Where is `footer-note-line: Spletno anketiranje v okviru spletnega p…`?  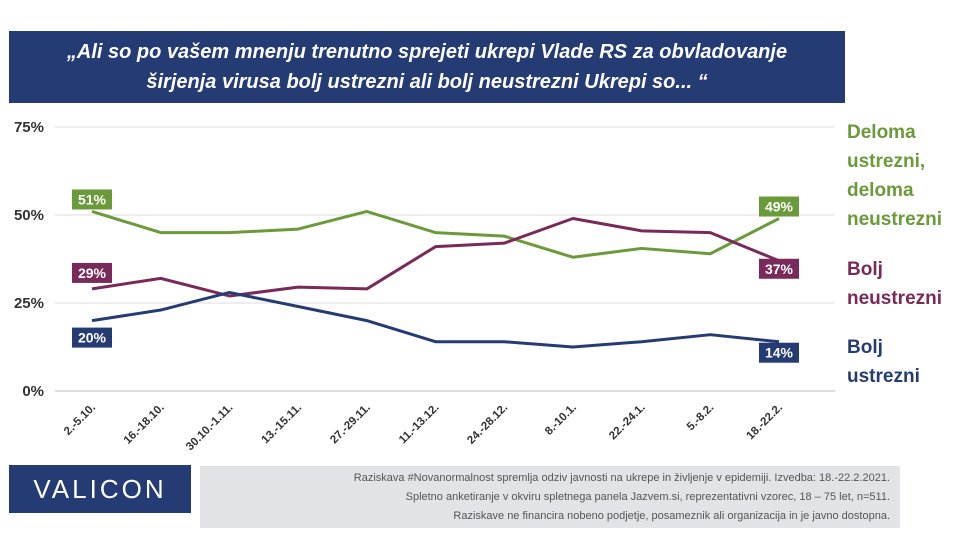
footer-note-line: Spletno anketiranje v okviru spletnega p… is located at coordinates (647, 497).